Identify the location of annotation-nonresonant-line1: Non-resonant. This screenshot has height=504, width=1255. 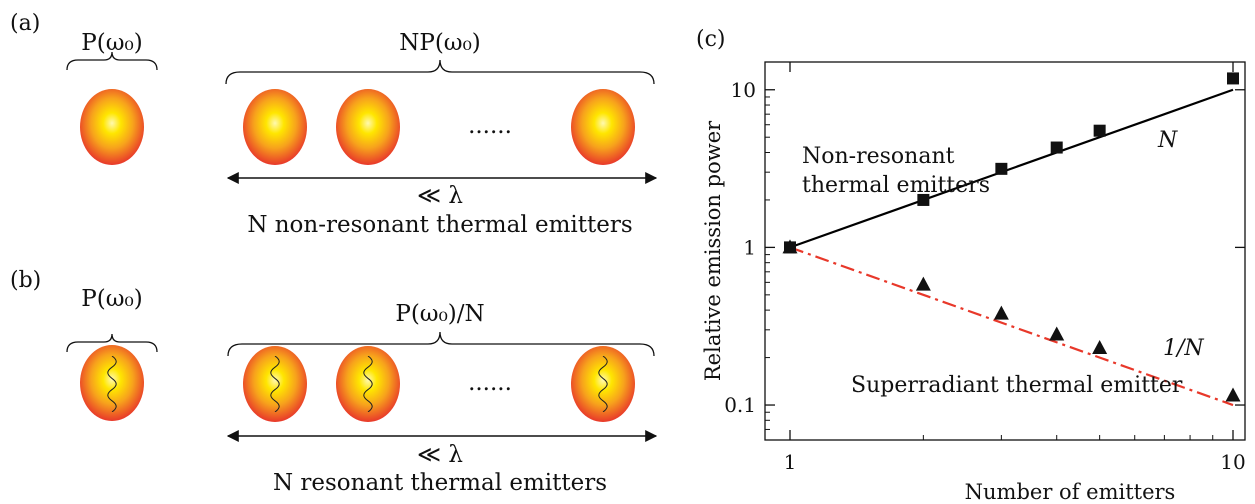
(878, 156).